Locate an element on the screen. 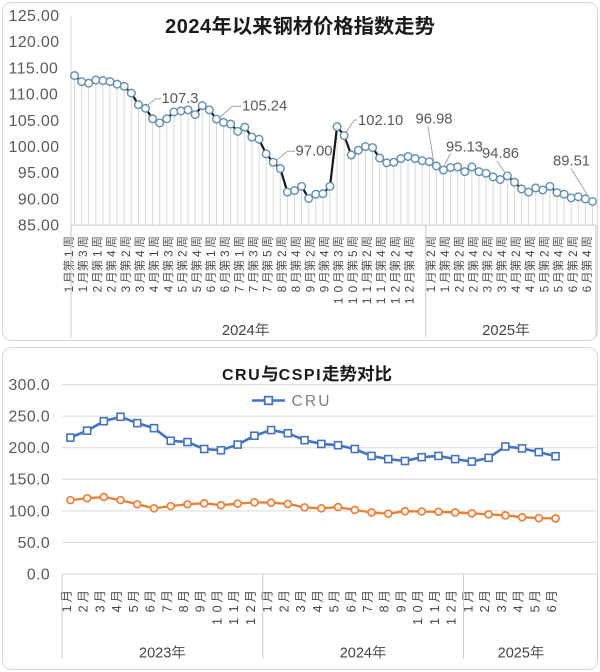 Image resolution: width=600 pixels, height=672 pixels. svg-text: 115.00 is located at coordinates (34, 68).